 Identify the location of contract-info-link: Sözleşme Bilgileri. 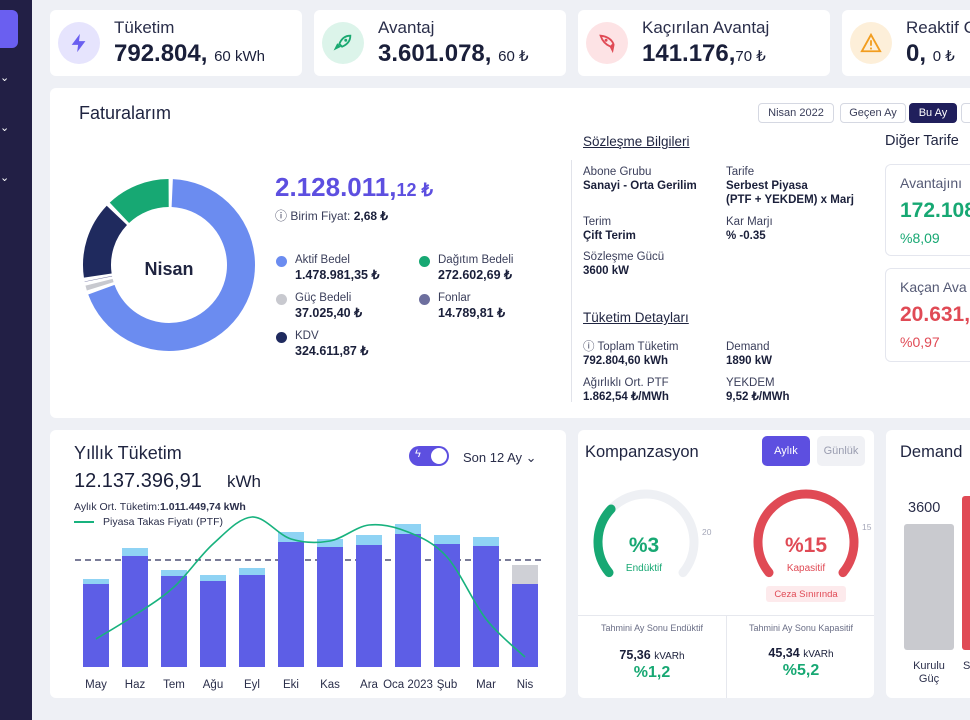
(636, 141).